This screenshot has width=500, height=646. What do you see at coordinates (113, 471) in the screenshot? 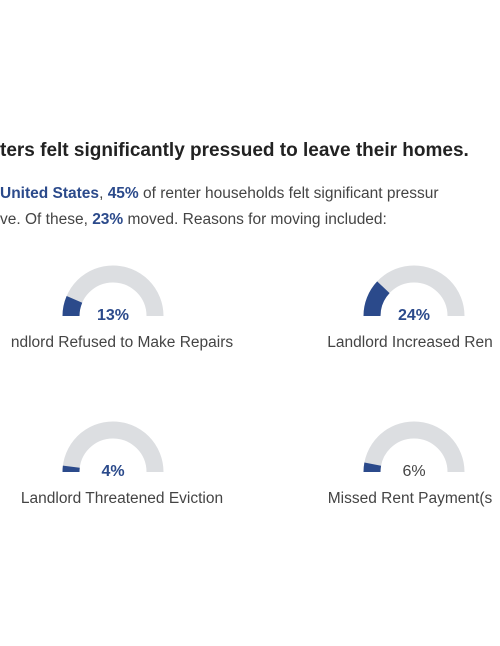
I see `gauge-value-label: 4%` at bounding box center [113, 471].